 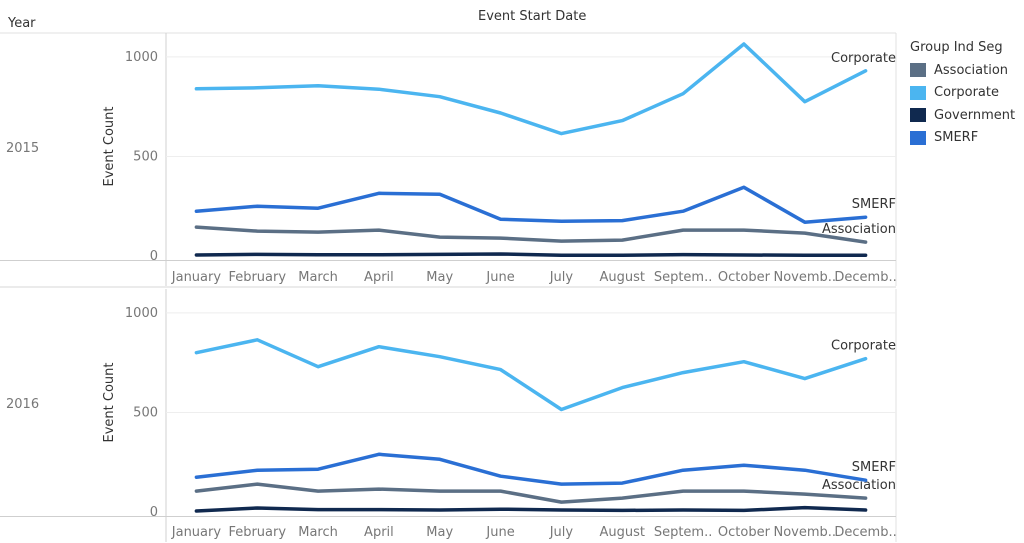 I want to click on column-title: Event Start Date, so click(x=532, y=16).